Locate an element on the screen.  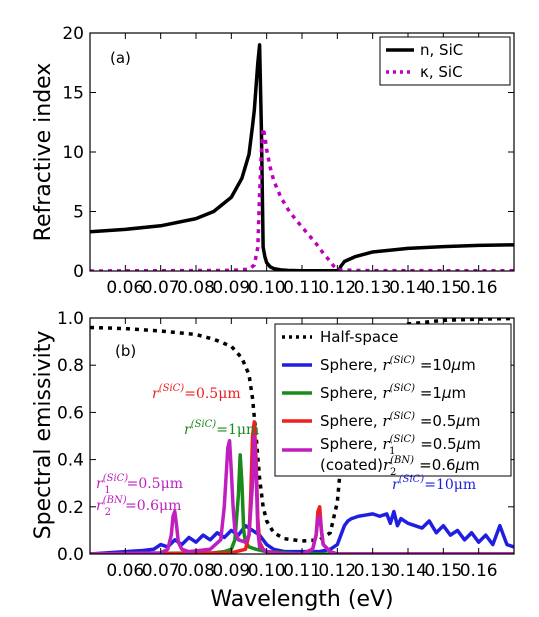
legend-label-n: n, SiC is located at coordinates (441, 50).